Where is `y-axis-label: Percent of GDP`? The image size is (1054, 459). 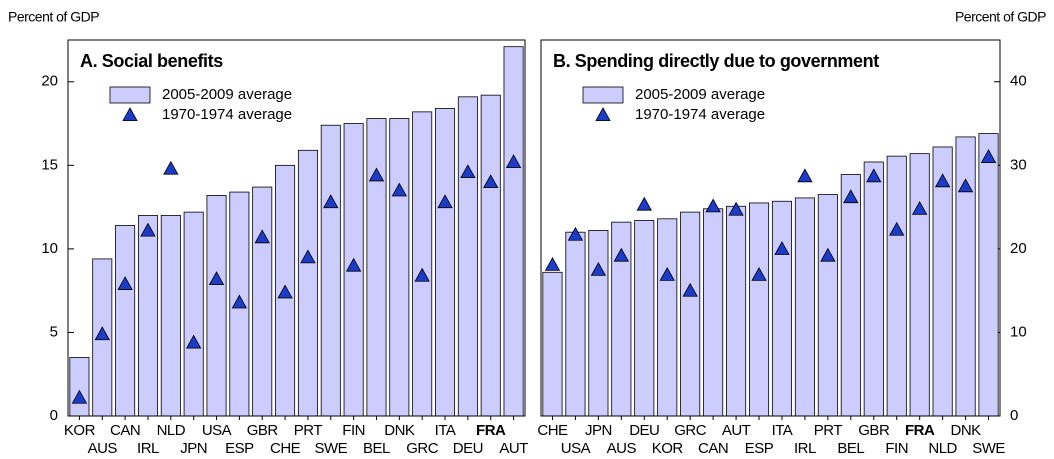 y-axis-label: Percent of GDP is located at coordinates (53, 17).